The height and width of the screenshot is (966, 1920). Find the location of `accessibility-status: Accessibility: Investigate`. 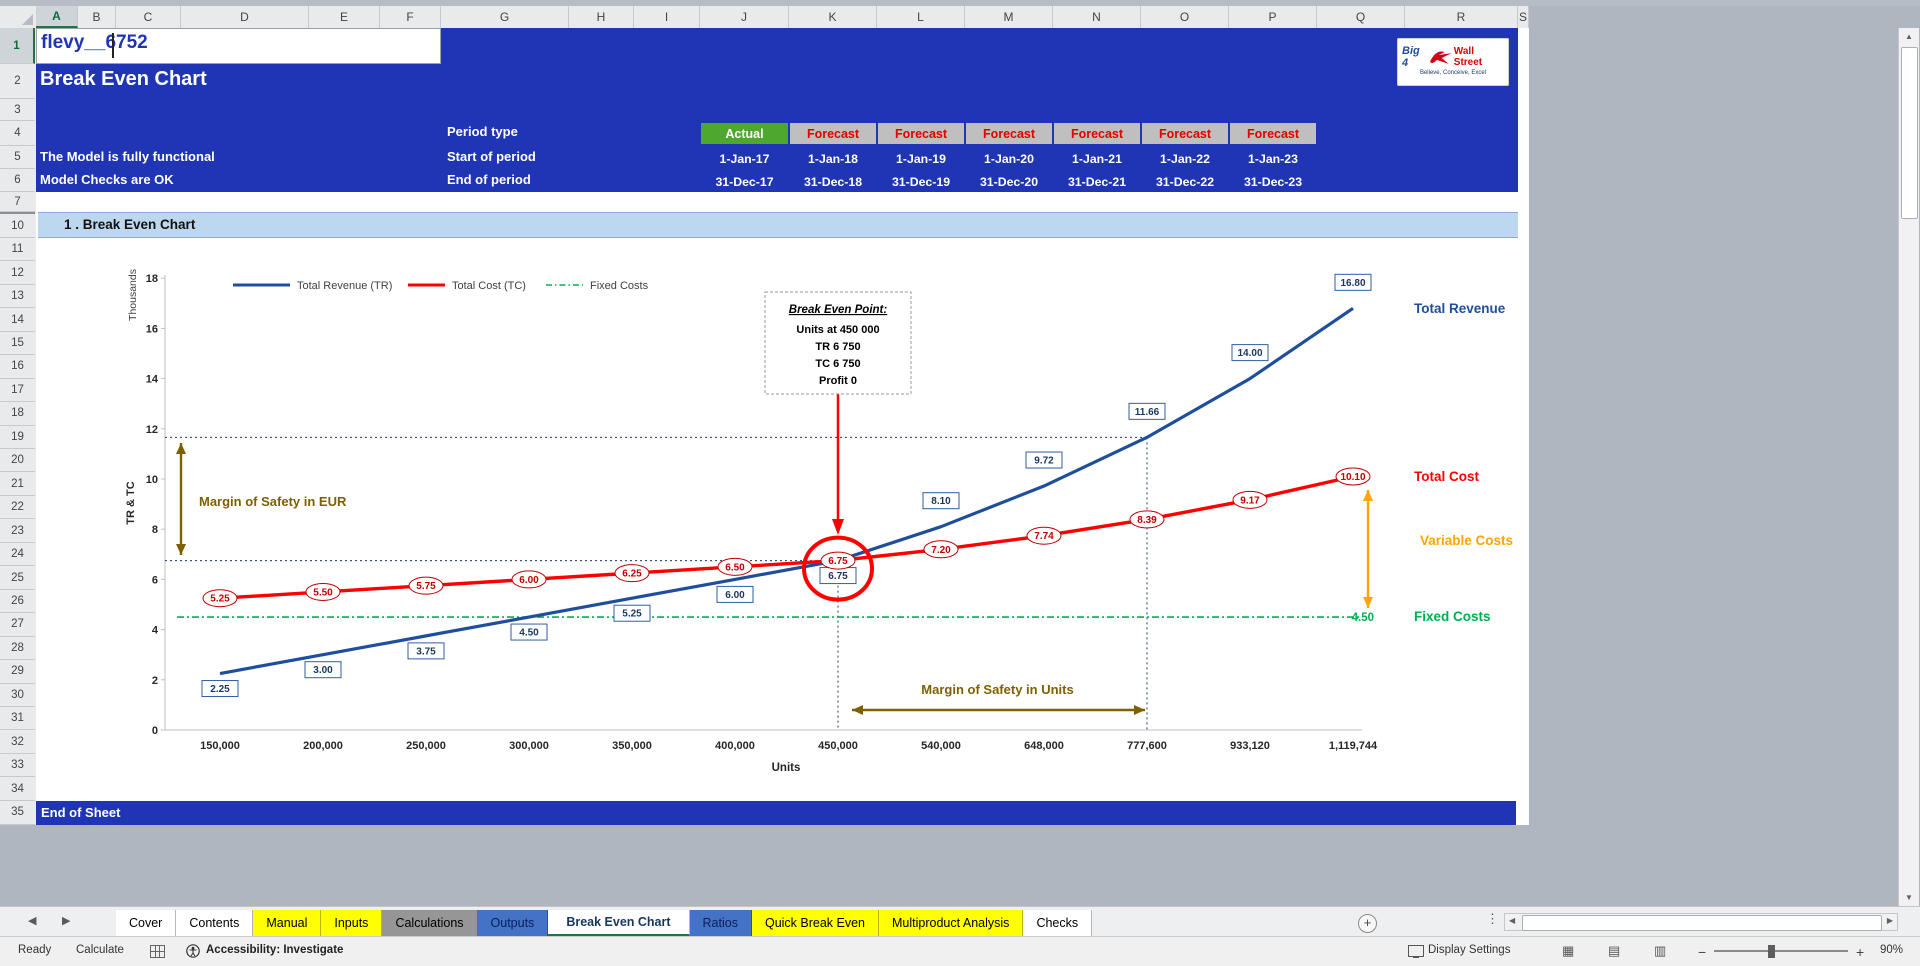

accessibility-status: Accessibility: Investigate is located at coordinates (275, 950).